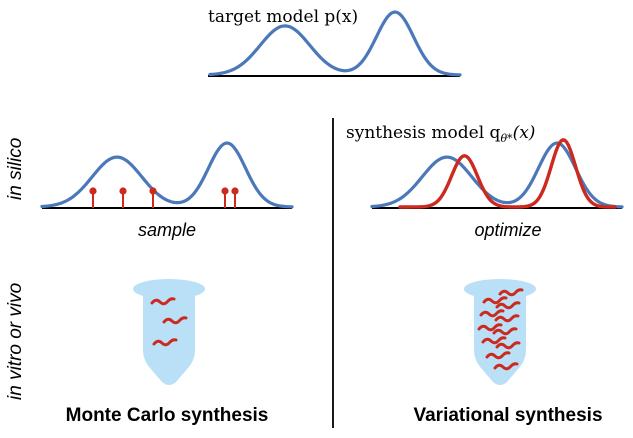  Describe the element at coordinates (15, 341) in the screenshot. I see `row-label-in-vitro: in vitro or vivo` at that location.